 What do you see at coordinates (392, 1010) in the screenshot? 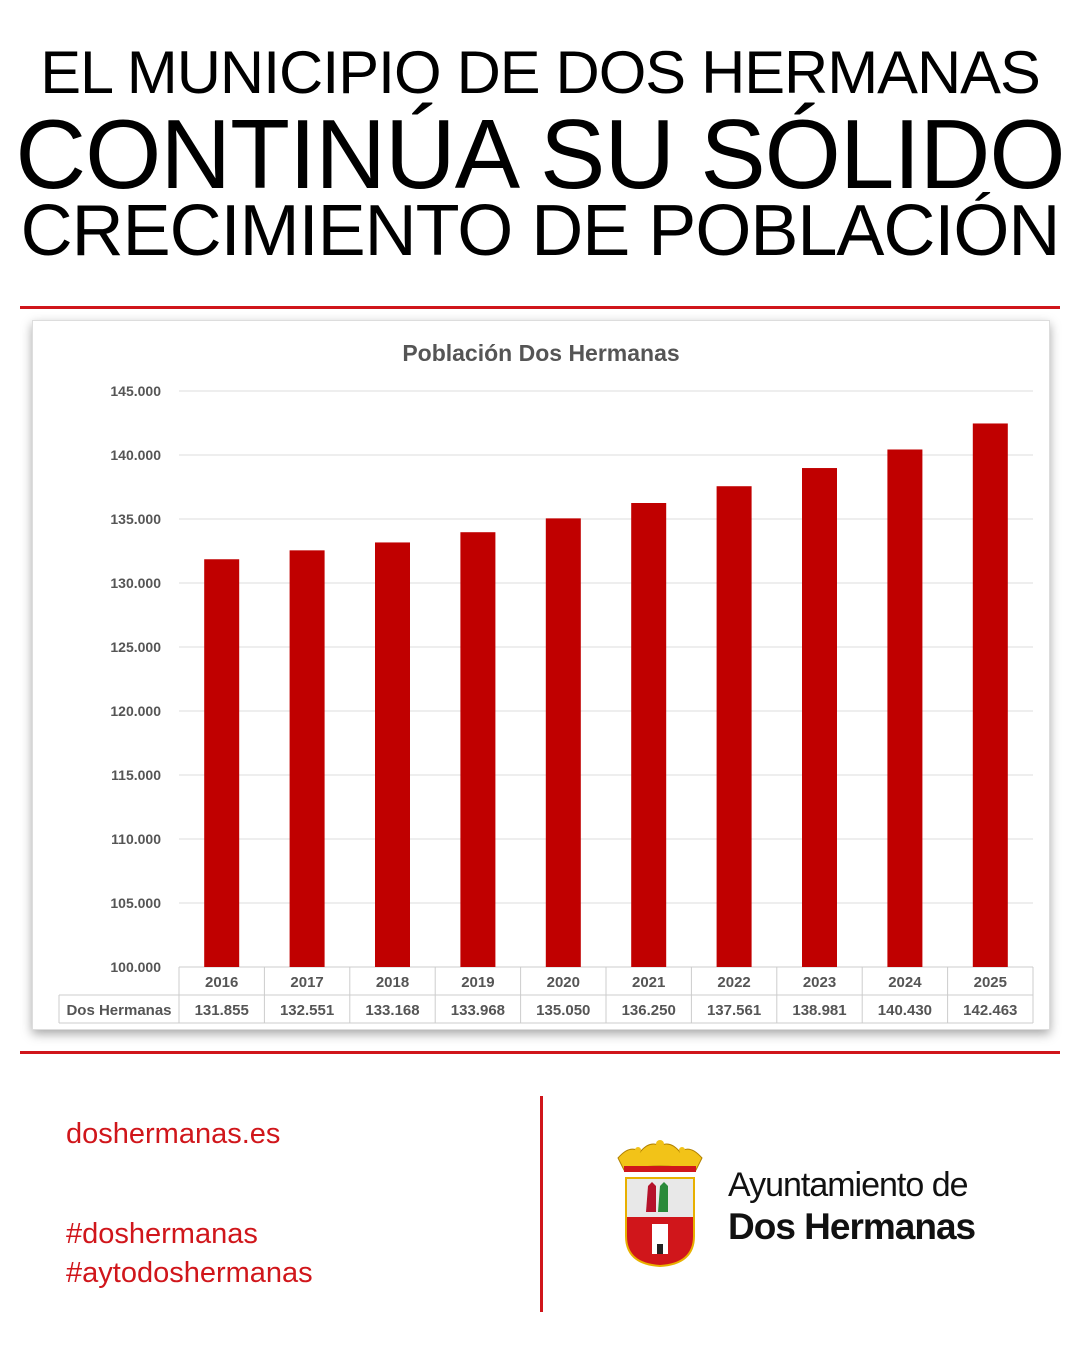
I see `table-value: 133.168` at bounding box center [392, 1010].